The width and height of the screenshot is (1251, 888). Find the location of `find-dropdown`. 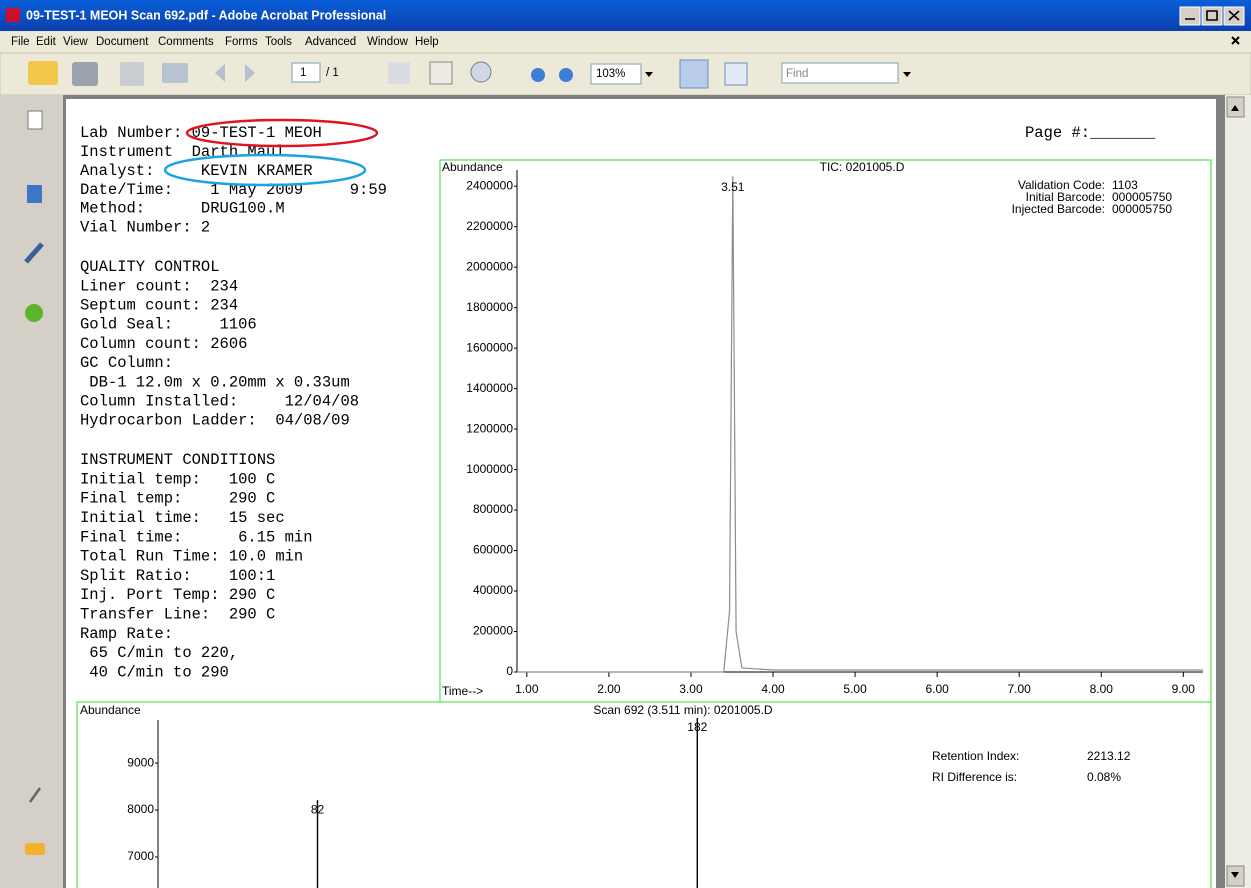

find-dropdown is located at coordinates (907, 74).